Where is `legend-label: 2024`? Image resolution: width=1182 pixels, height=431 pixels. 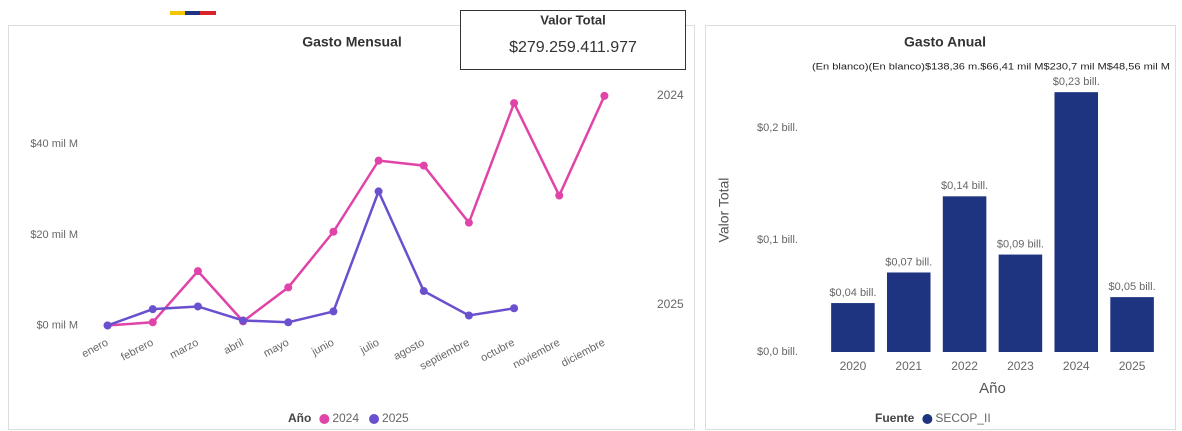 legend-label: 2024 is located at coordinates (345, 418).